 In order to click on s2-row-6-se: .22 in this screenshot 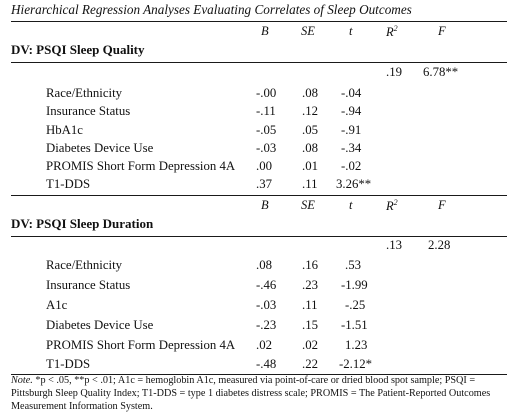, I will do `click(310, 364)`.